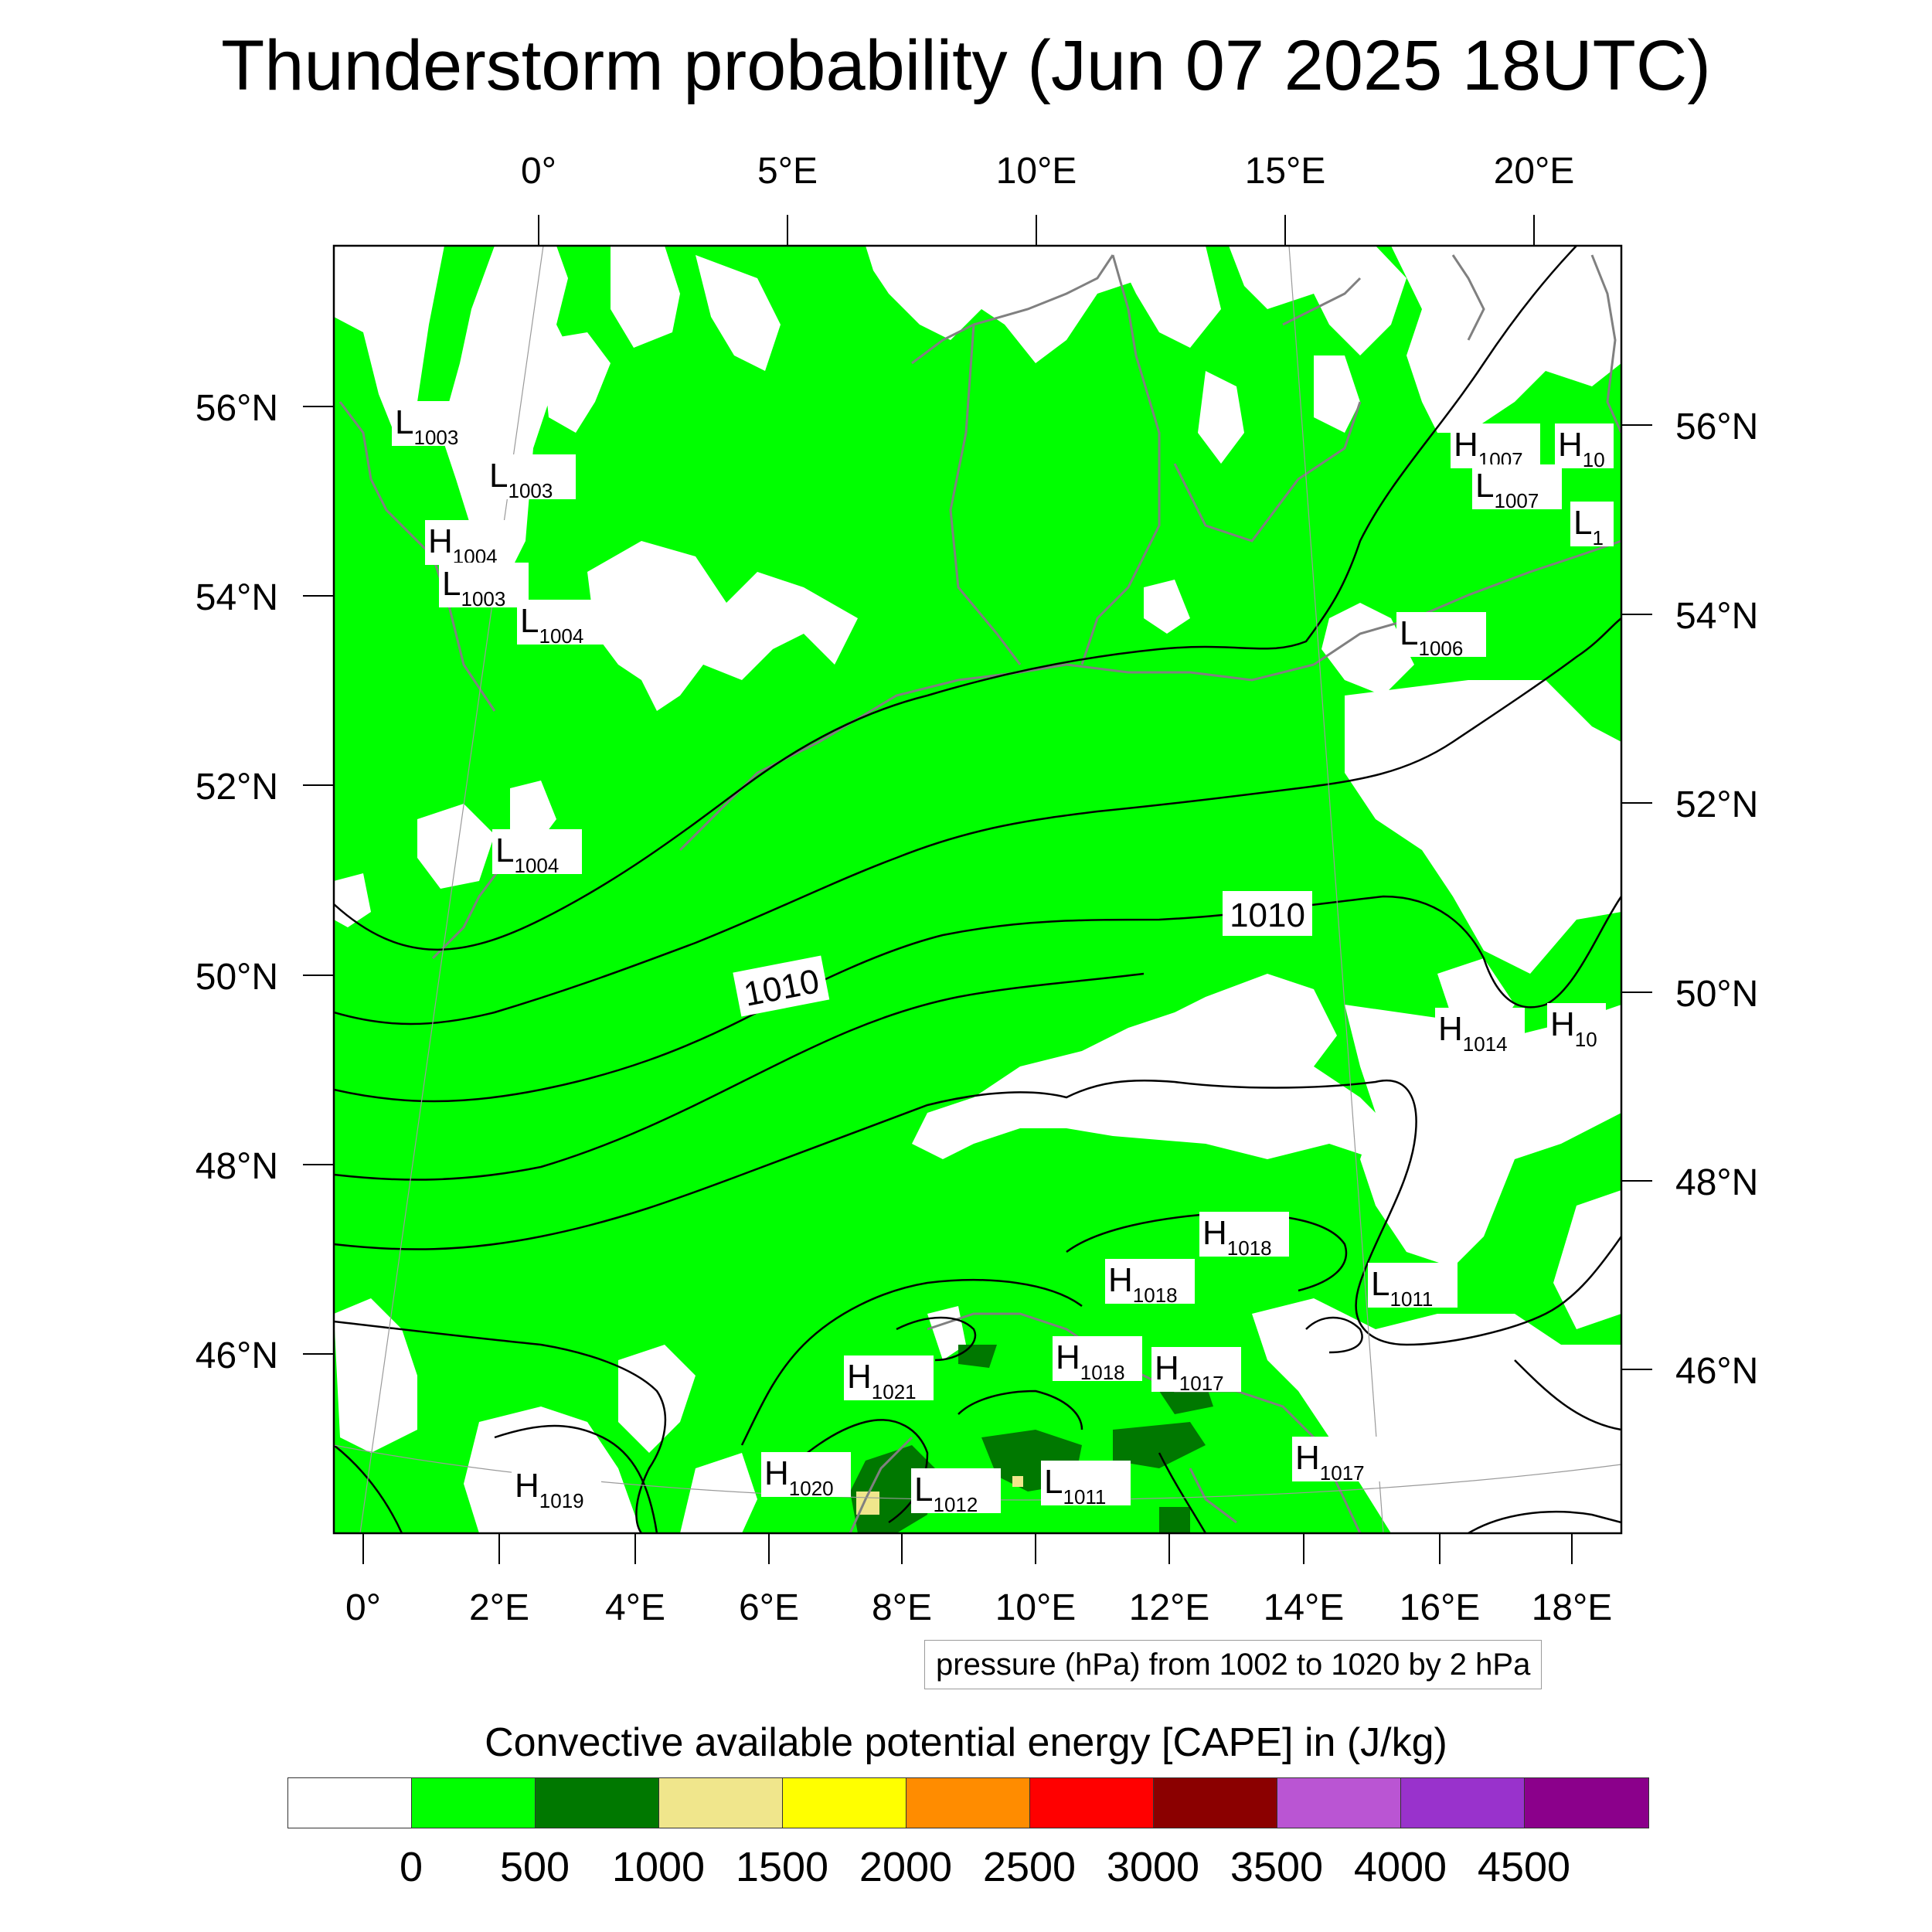 This screenshot has width=1932, height=1932. What do you see at coordinates (549, 1490) in the screenshot?
I see `pressure-label-text: H1019` at bounding box center [549, 1490].